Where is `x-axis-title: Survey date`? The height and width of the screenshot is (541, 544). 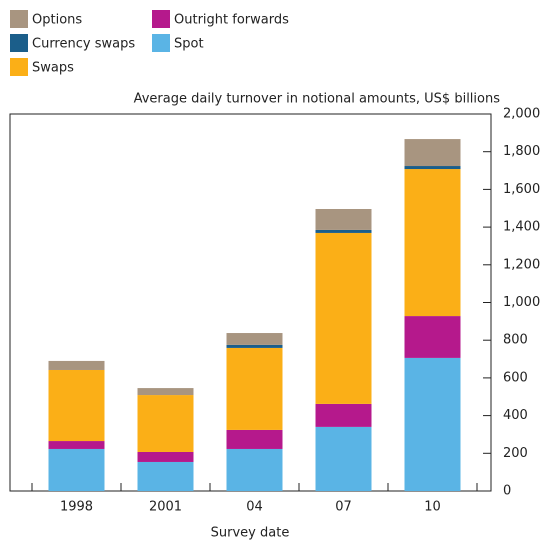
x-axis-title: Survey date is located at coordinates (250, 533).